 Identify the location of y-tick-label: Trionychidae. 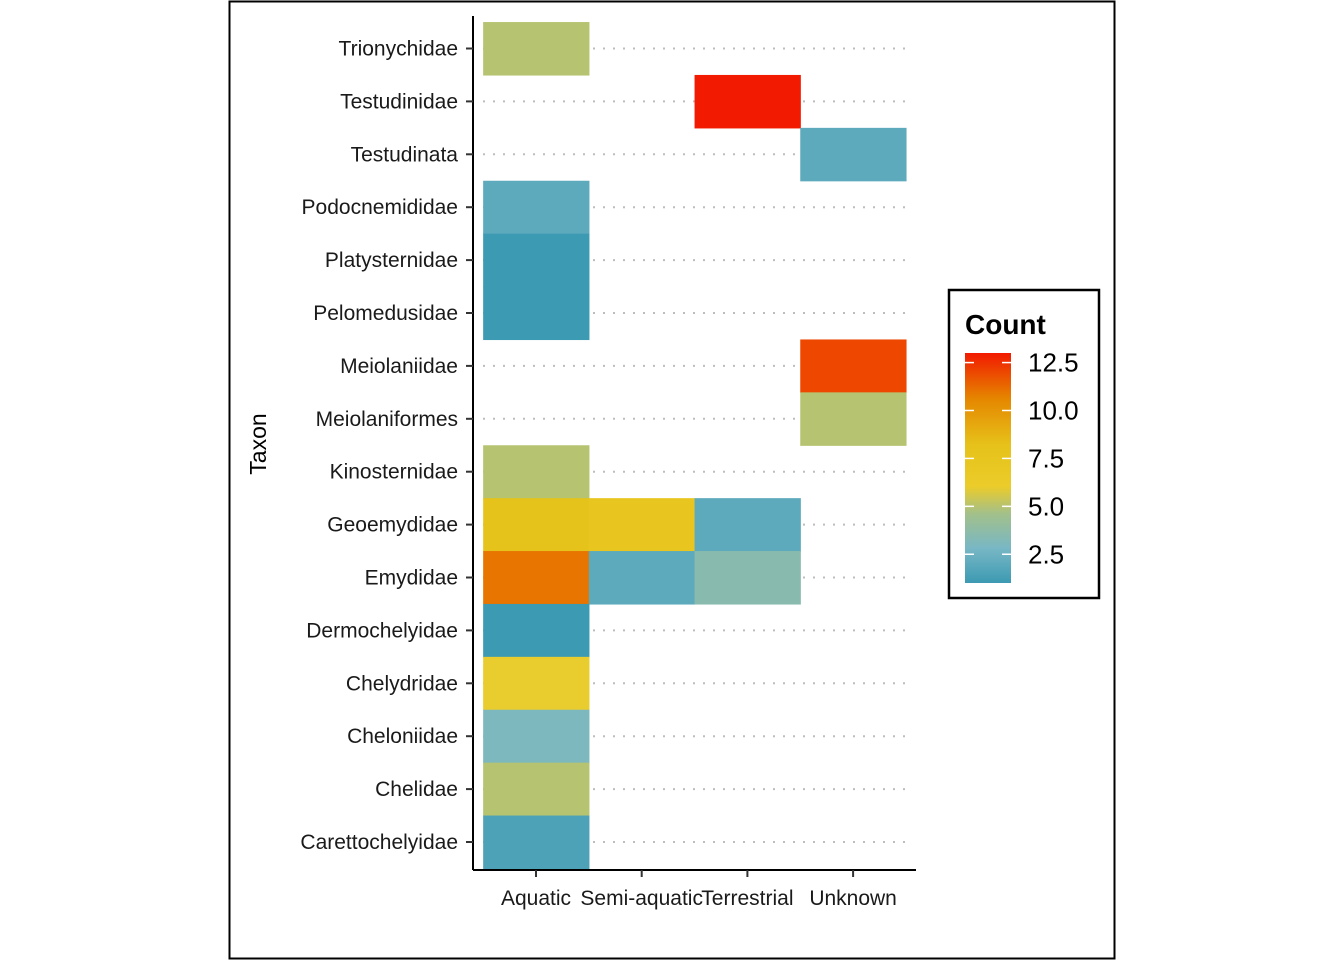
(398, 49).